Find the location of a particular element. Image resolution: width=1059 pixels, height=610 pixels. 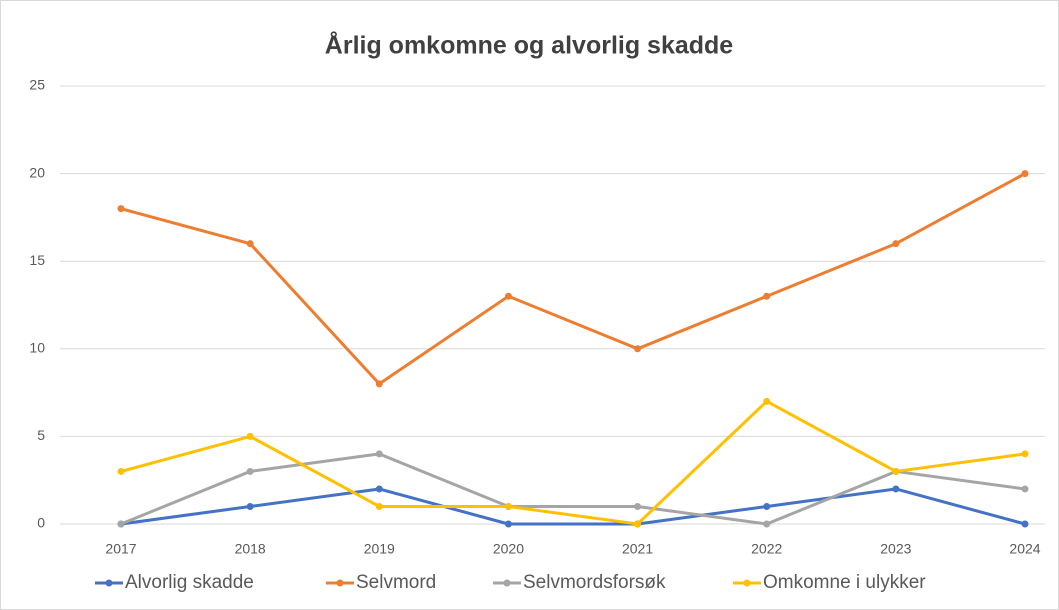

legend-label: Selvmordsforsøk is located at coordinates (594, 582).